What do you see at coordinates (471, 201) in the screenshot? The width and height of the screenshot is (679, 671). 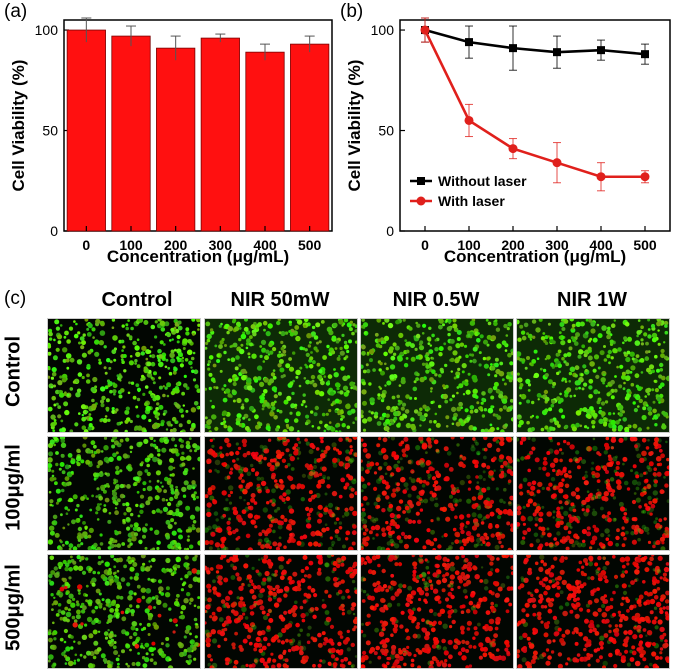 I see `legend-label-1: With laser` at bounding box center [471, 201].